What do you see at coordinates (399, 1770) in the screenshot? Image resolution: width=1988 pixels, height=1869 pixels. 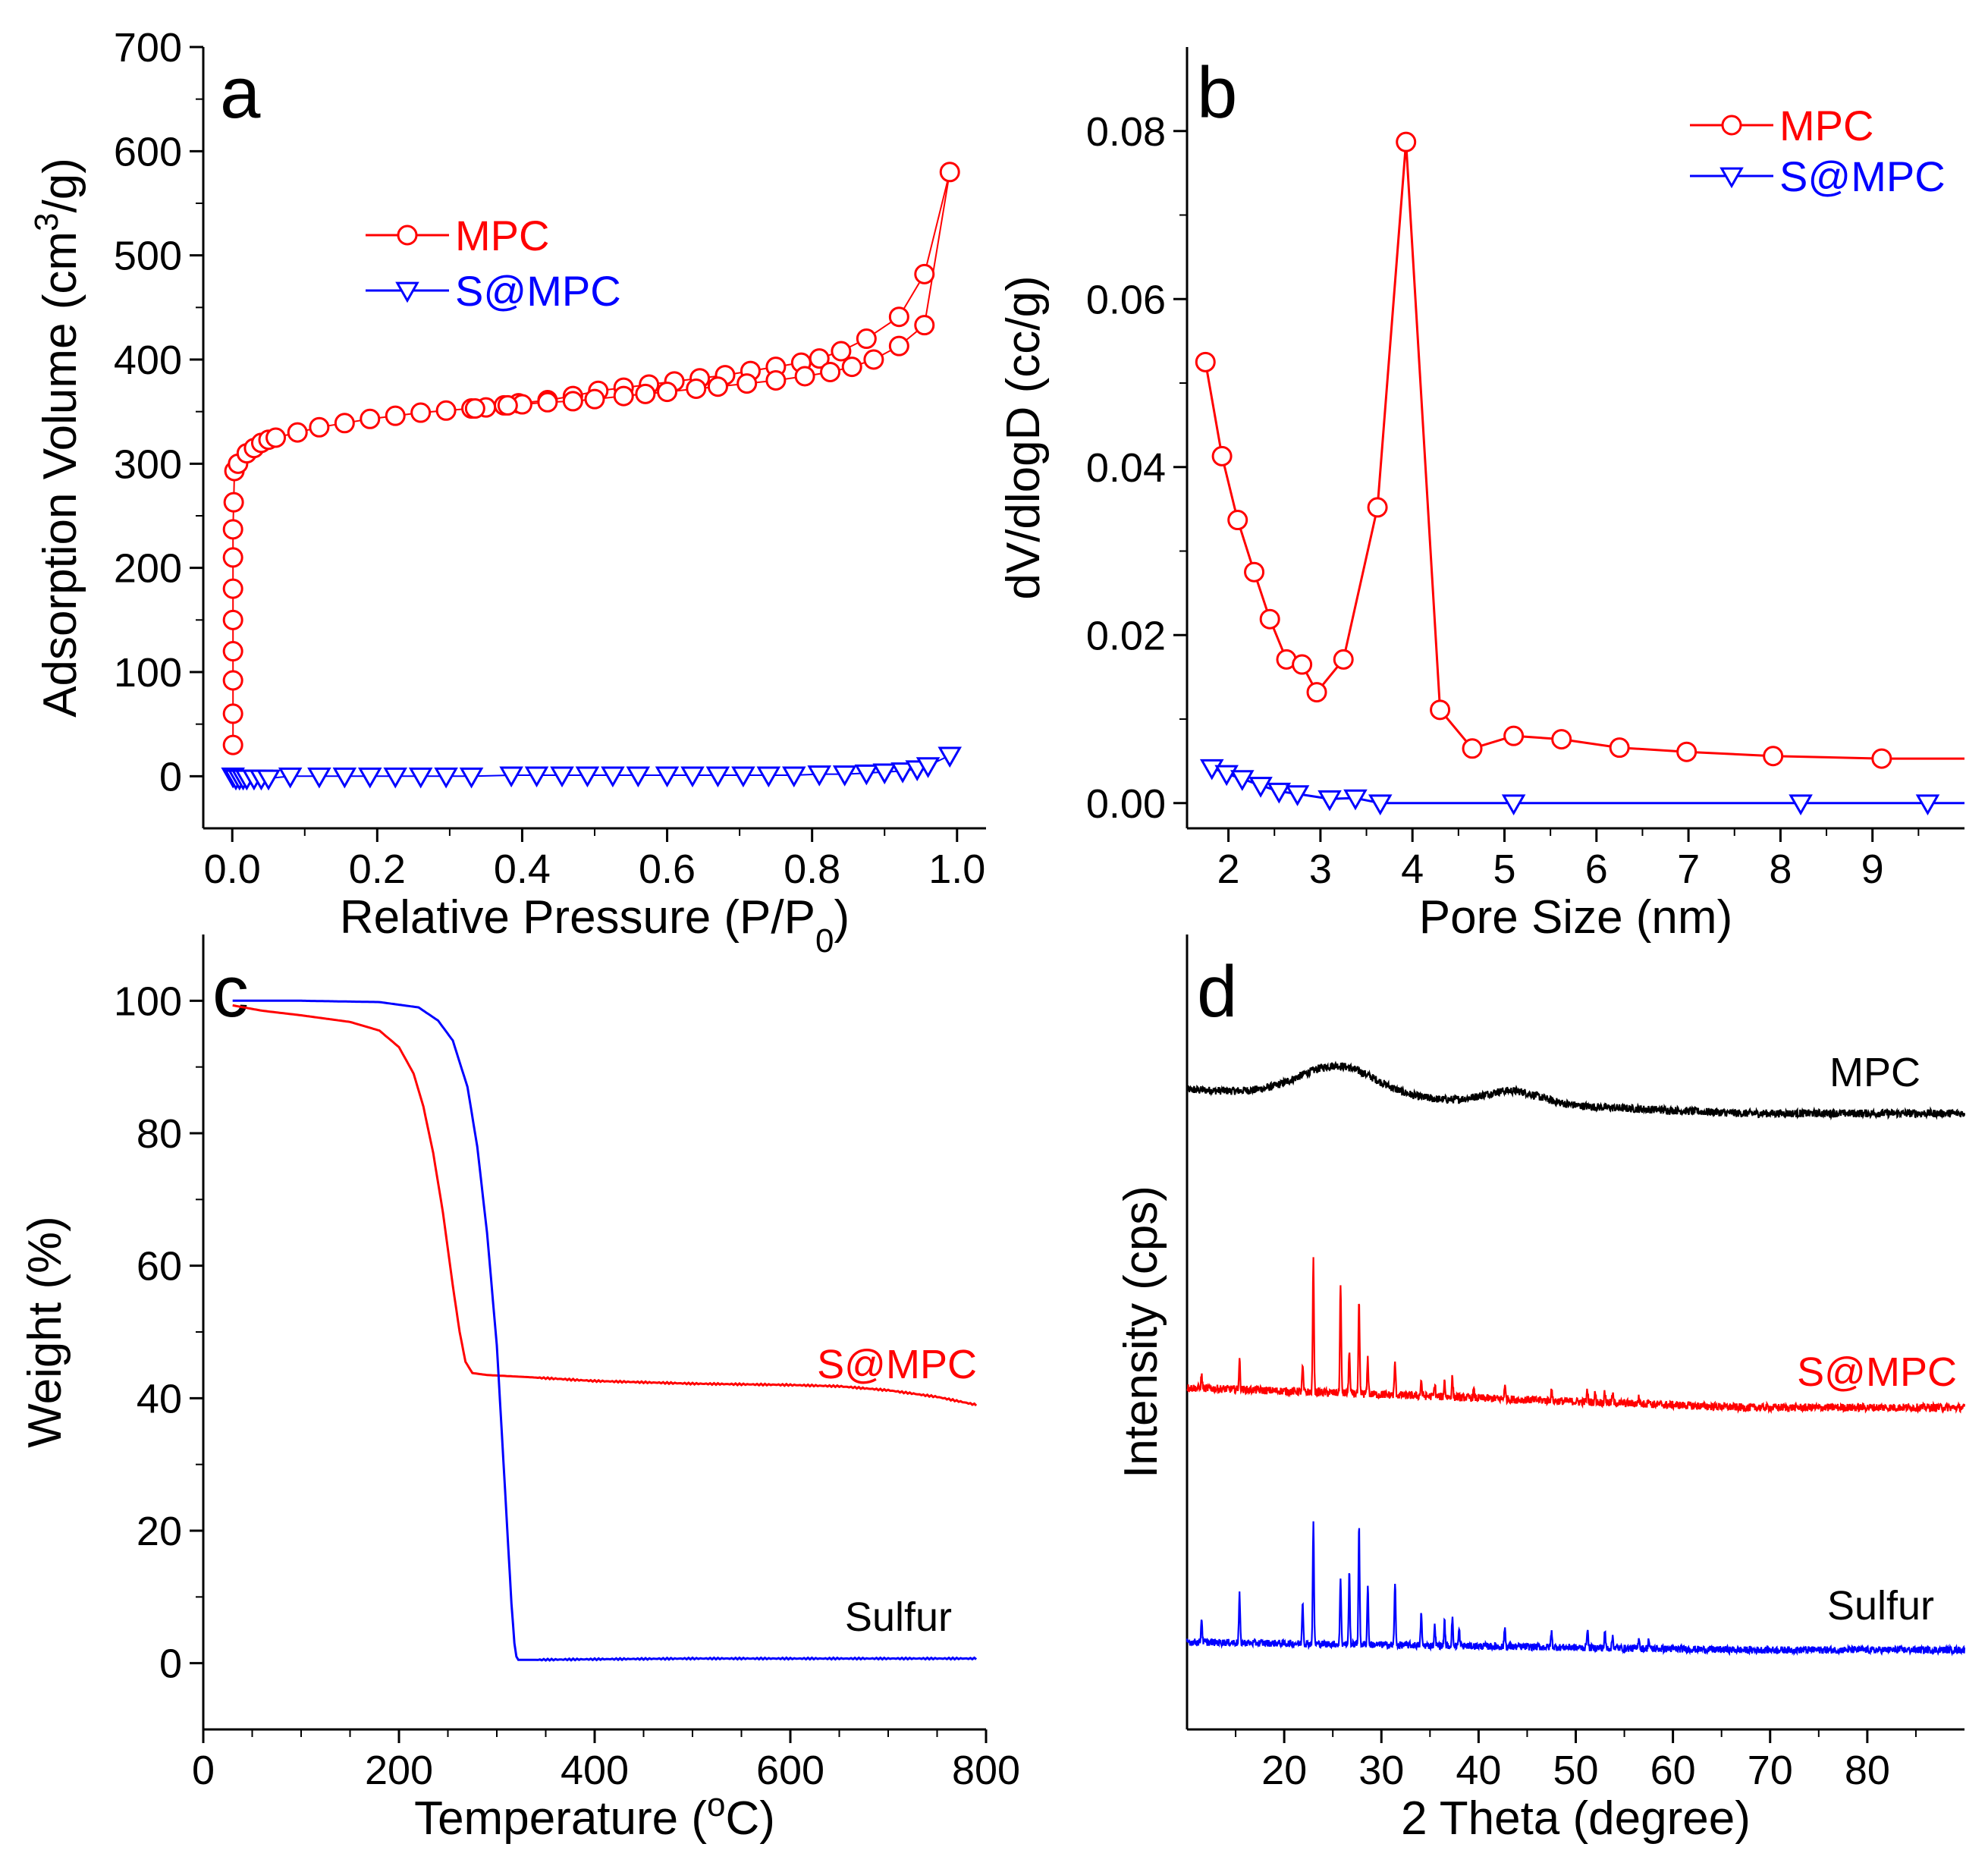 I see `x-tick-label: 200` at bounding box center [399, 1770].